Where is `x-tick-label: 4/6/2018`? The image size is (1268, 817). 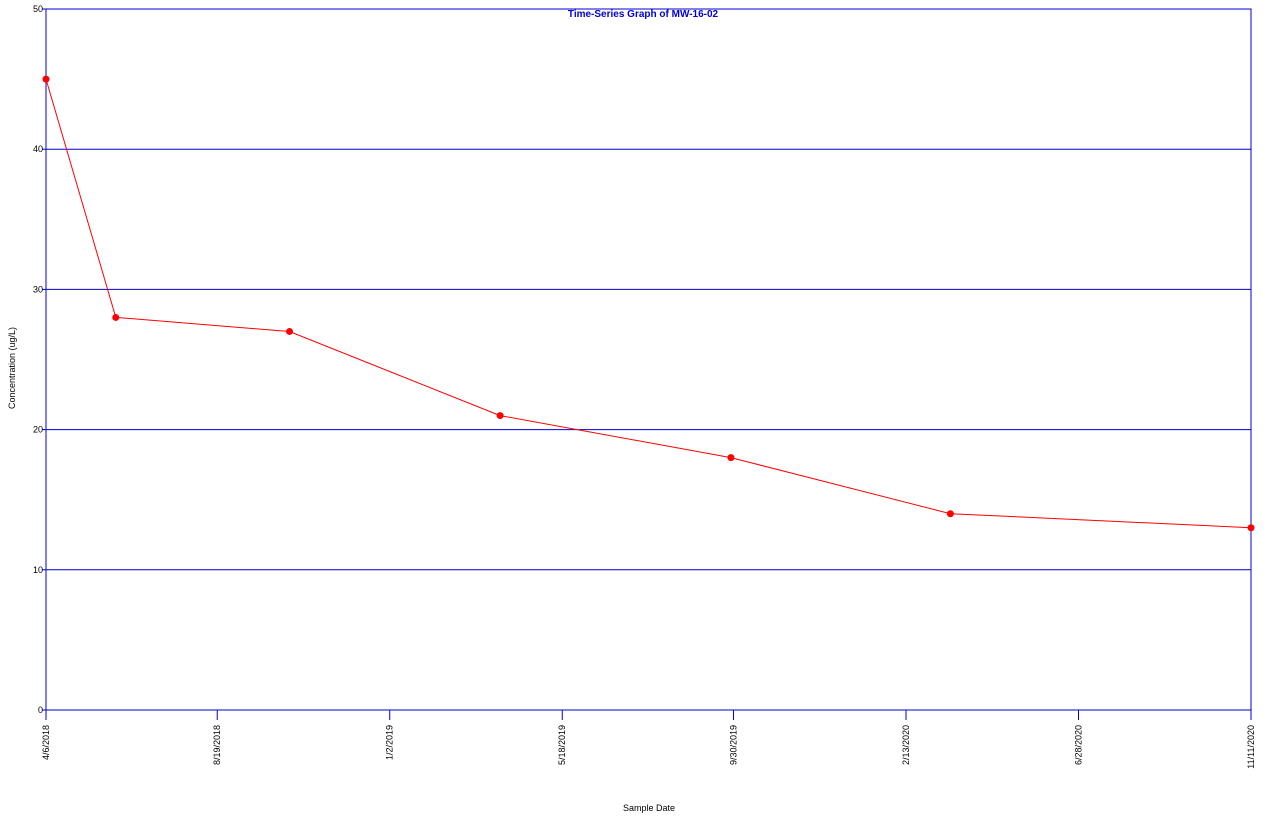 x-tick-label: 4/6/2018 is located at coordinates (46, 742).